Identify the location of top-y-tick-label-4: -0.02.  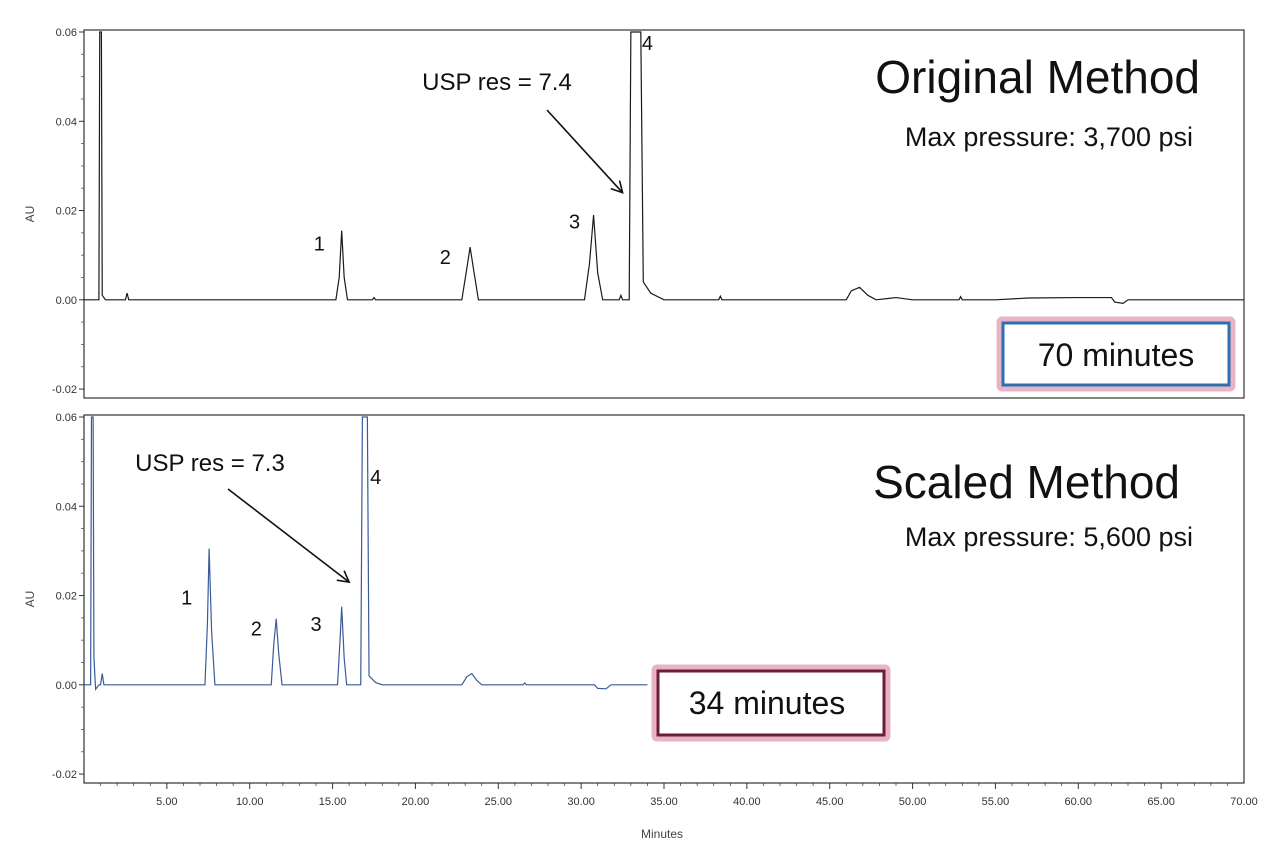
(64, 390).